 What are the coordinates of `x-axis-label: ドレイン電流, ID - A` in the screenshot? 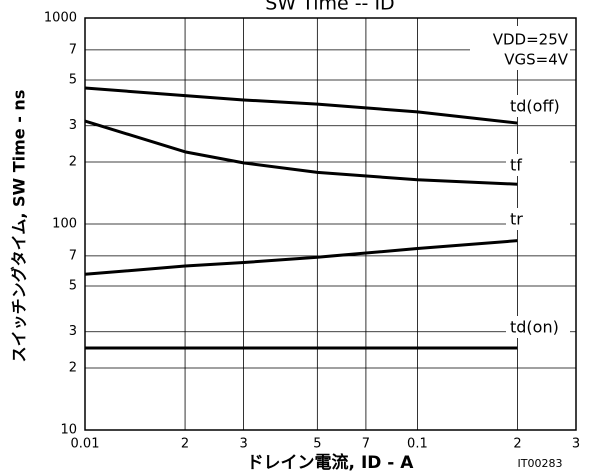 It's located at (331, 462).